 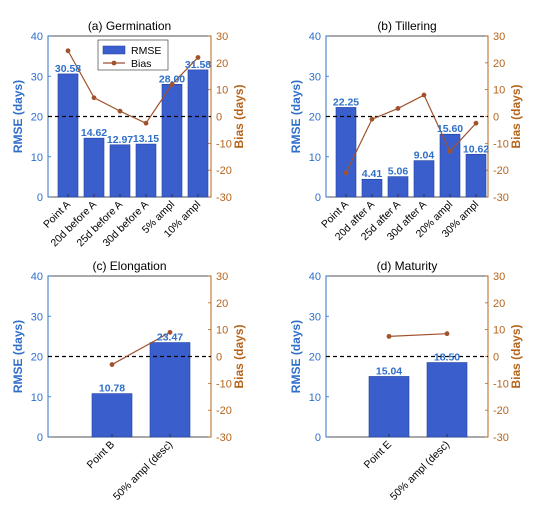 What do you see at coordinates (129, 26) in the screenshot?
I see `panel-title: (a) Germination` at bounding box center [129, 26].